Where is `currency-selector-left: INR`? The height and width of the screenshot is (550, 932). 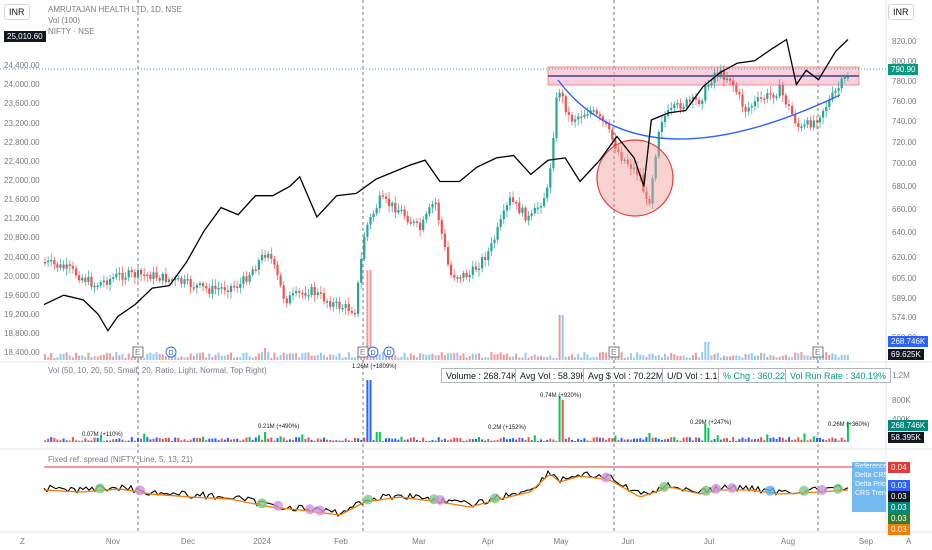 currency-selector-left: INR is located at coordinates (17, 12).